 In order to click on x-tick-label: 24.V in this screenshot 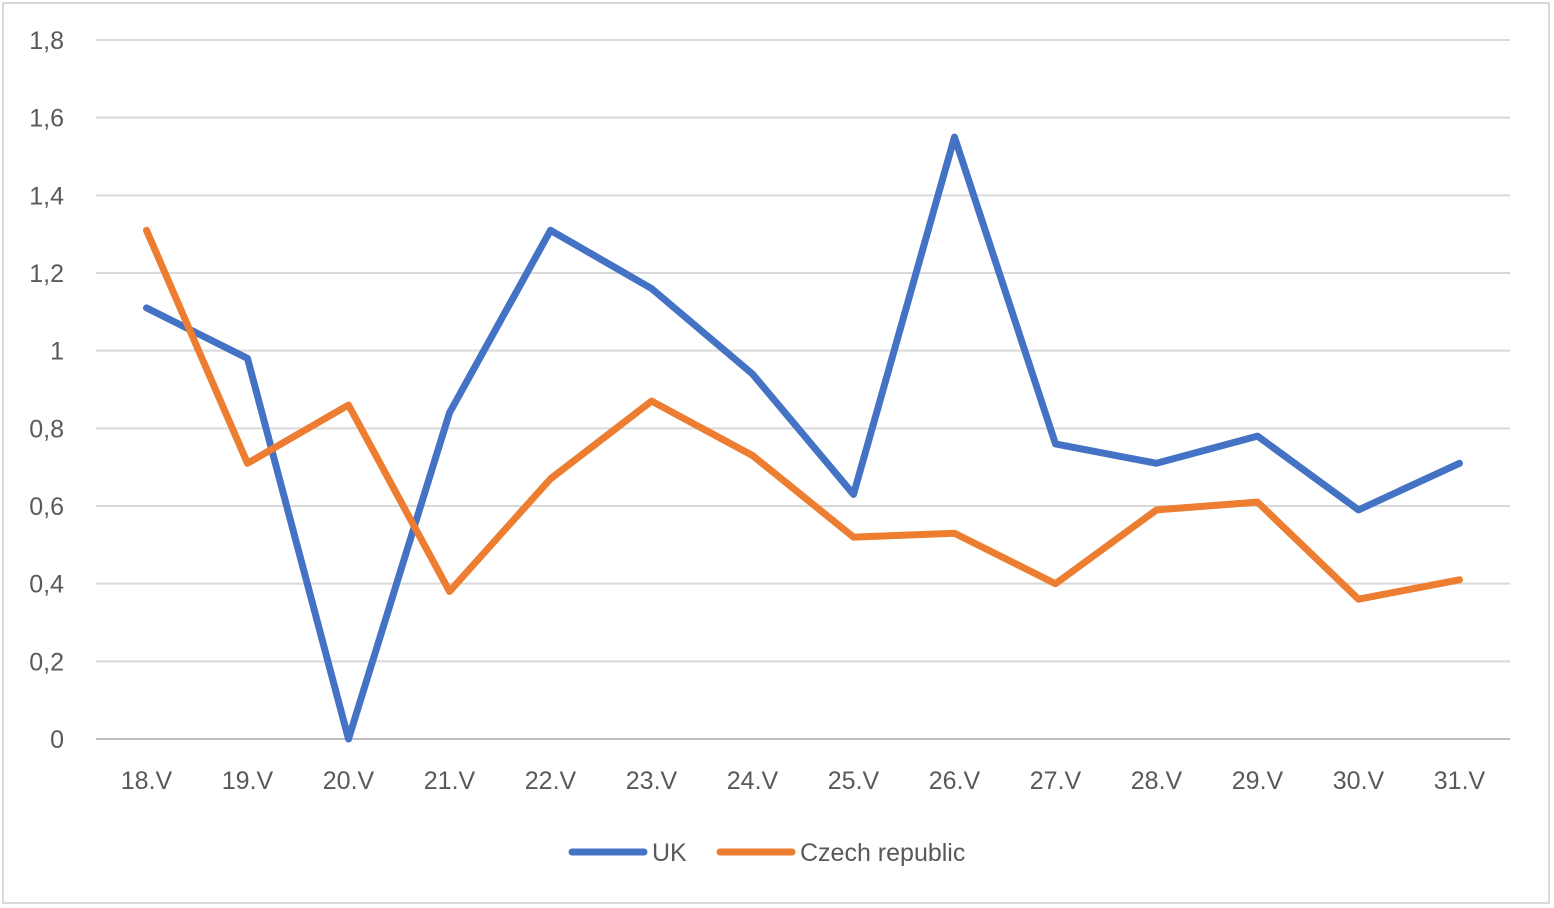, I will do `click(753, 781)`.